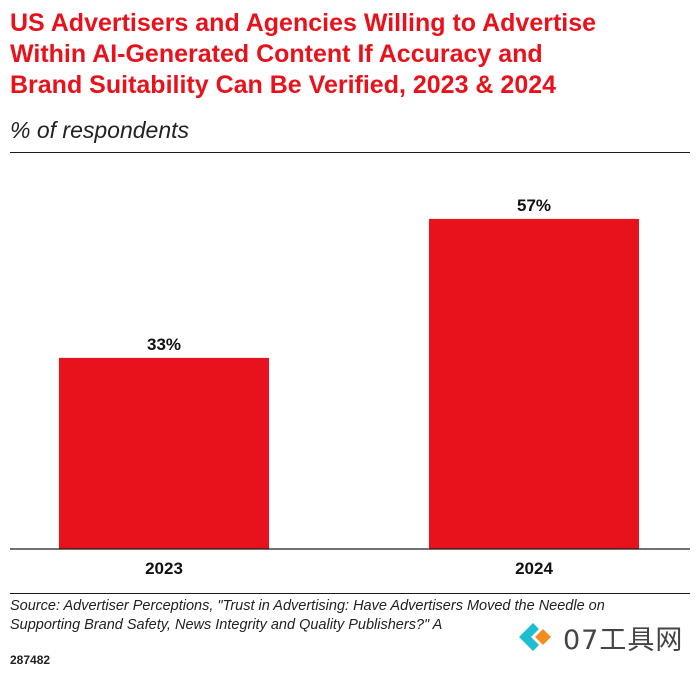  What do you see at coordinates (350, 593) in the screenshot?
I see `bottom-divider` at bounding box center [350, 593].